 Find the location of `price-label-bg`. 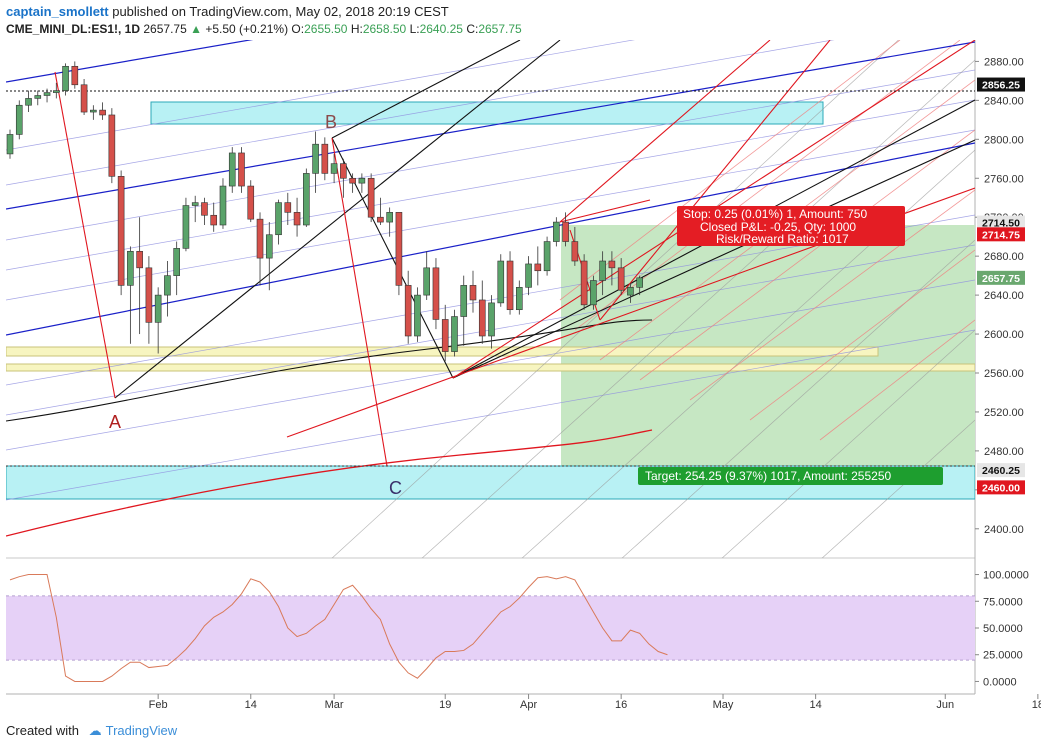

price-label-bg is located at coordinates (1001, 277).